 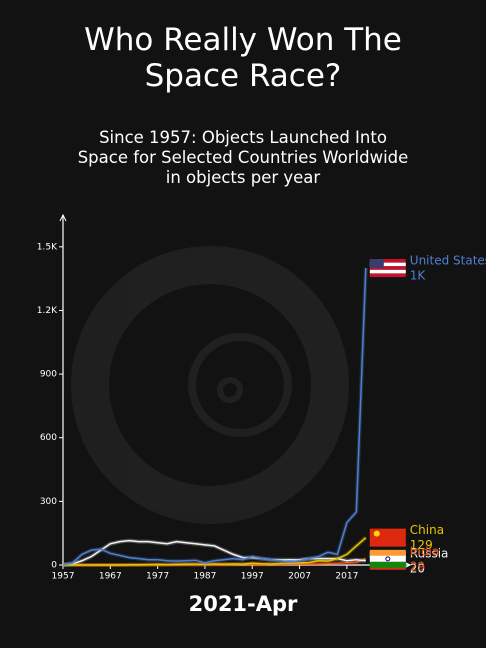 I want to click on x-tick-label: 1987, so click(x=204, y=577).